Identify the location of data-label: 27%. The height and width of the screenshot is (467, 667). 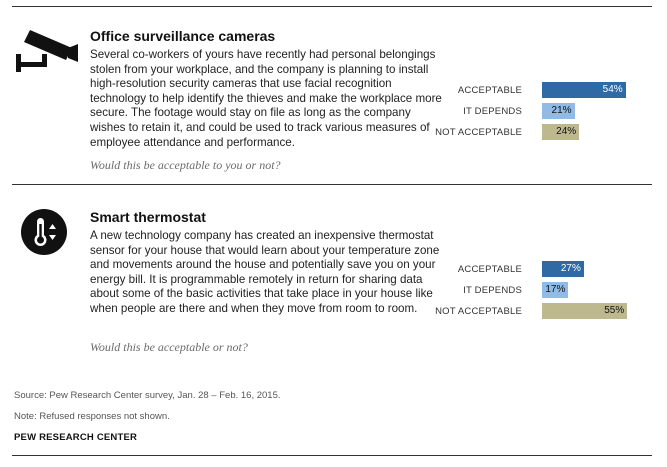
(570, 268).